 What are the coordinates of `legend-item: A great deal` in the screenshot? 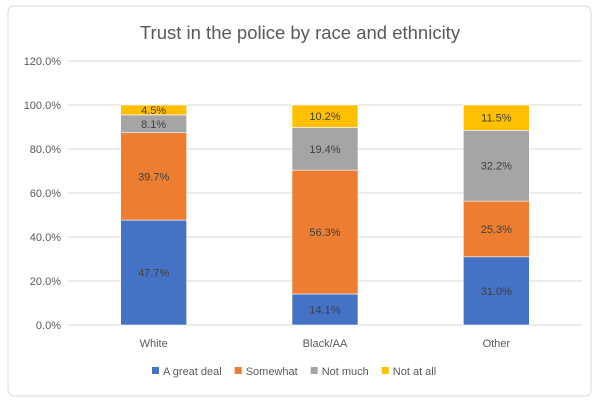 It's located at (187, 372).